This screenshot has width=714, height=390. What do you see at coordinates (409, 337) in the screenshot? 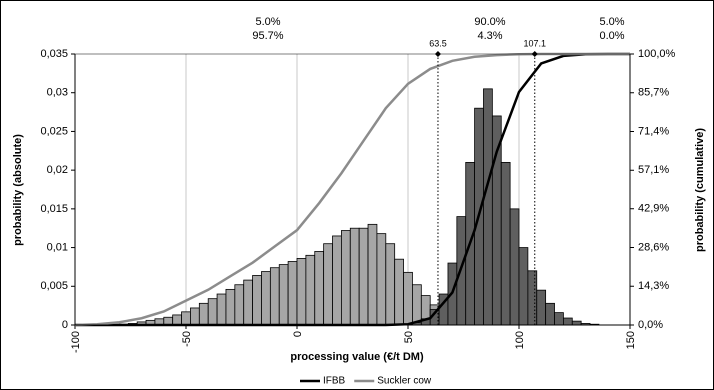
I see `x-tick-label: 50` at bounding box center [409, 337].